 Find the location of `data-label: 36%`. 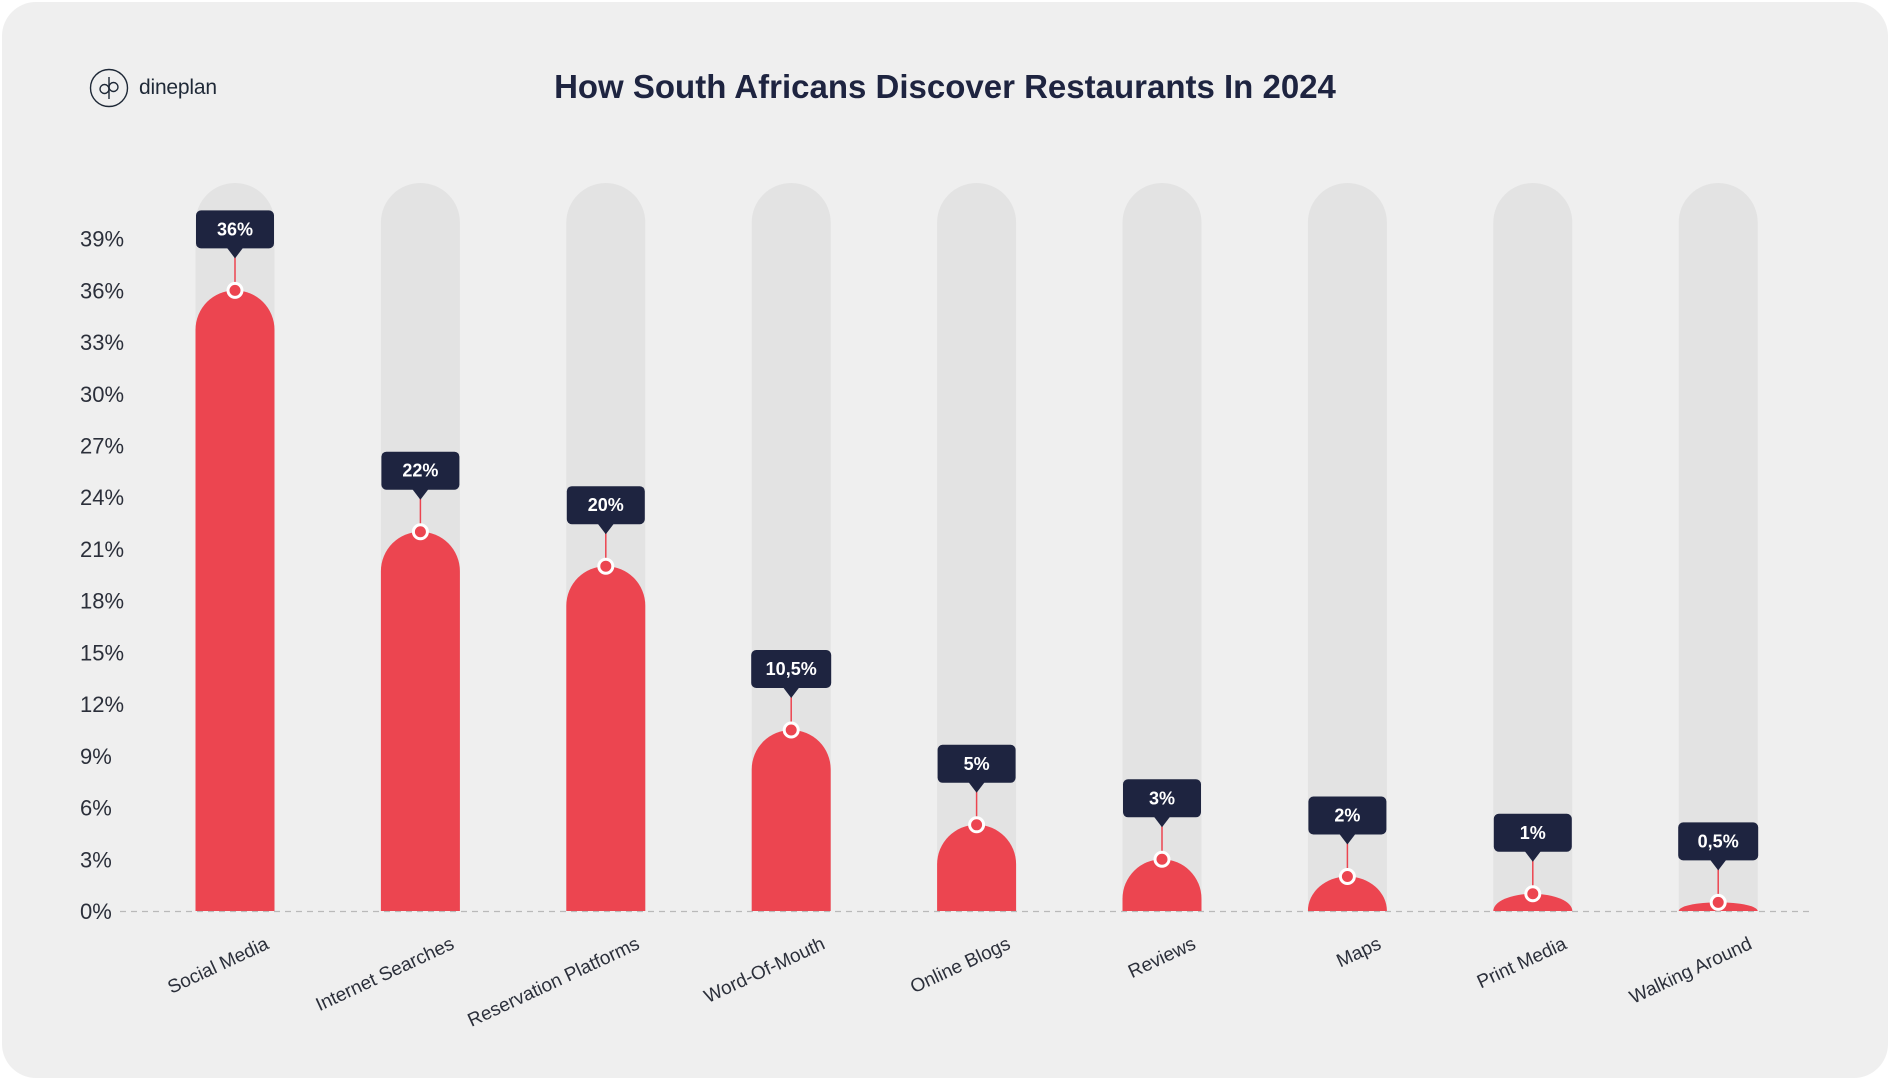

data-label: 36% is located at coordinates (235, 229).